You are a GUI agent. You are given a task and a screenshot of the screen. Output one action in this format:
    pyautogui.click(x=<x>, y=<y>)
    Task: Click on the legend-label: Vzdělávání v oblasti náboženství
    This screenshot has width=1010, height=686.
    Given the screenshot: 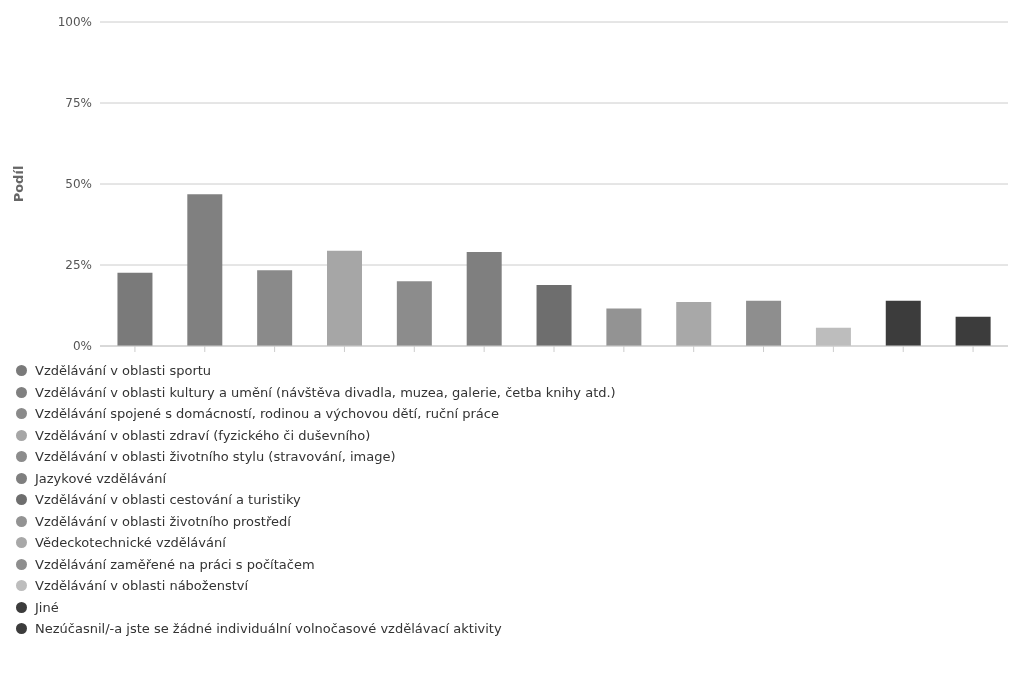 What is the action you would take?
    pyautogui.click(x=142, y=586)
    